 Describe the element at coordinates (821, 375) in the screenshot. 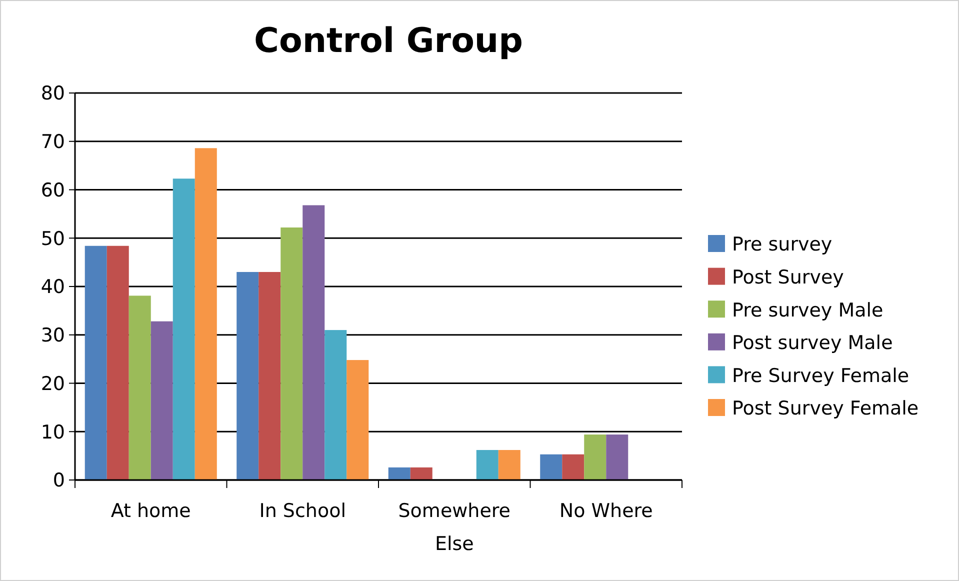

I see `legend-label: Pre Survey Female` at that location.